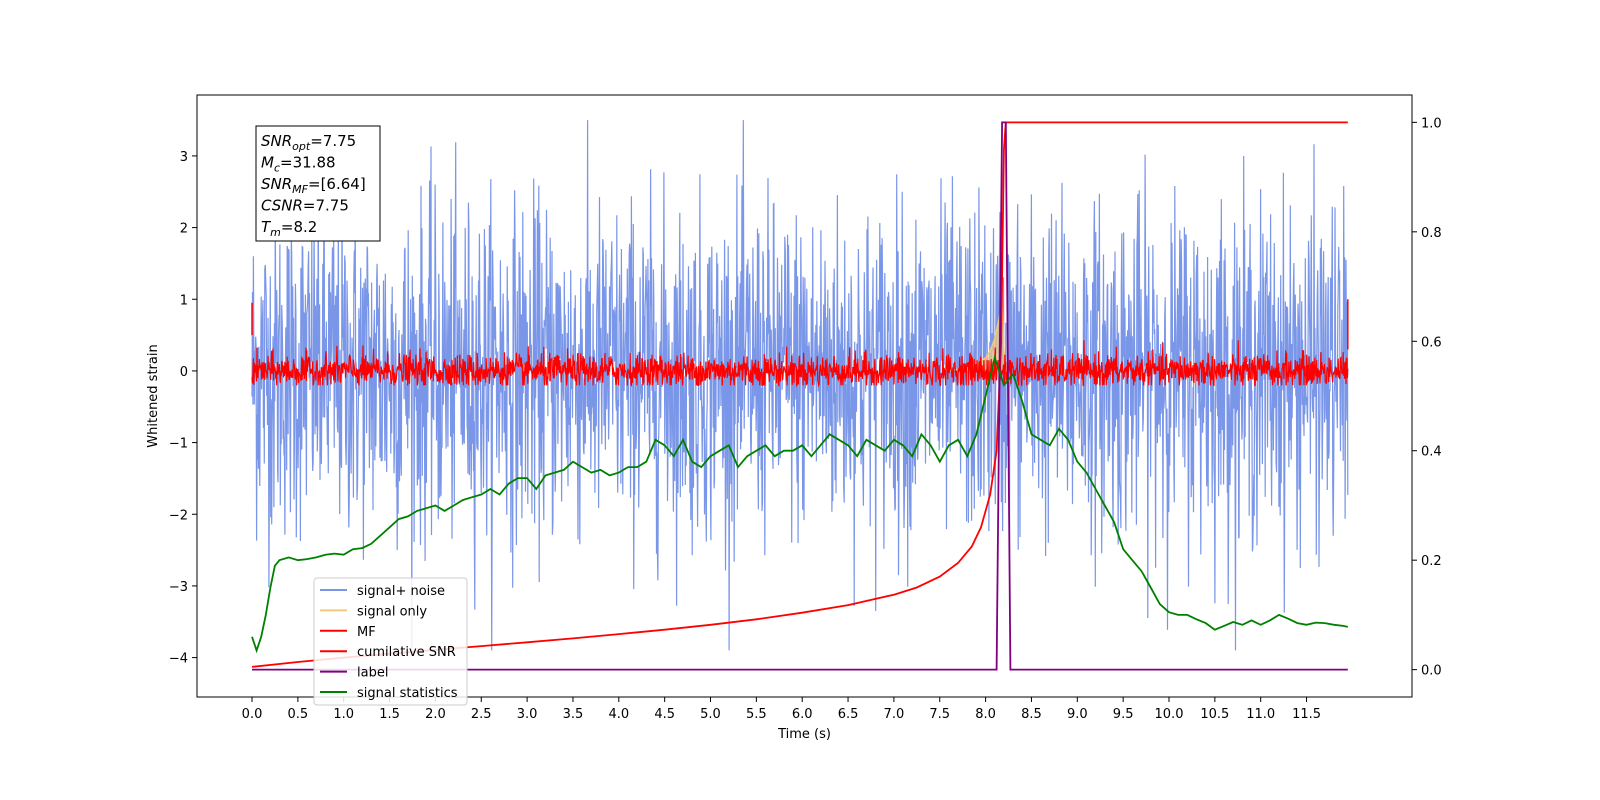 This screenshot has height=800, width=1600. I want to click on y-tick-label: 1, so click(184, 300).